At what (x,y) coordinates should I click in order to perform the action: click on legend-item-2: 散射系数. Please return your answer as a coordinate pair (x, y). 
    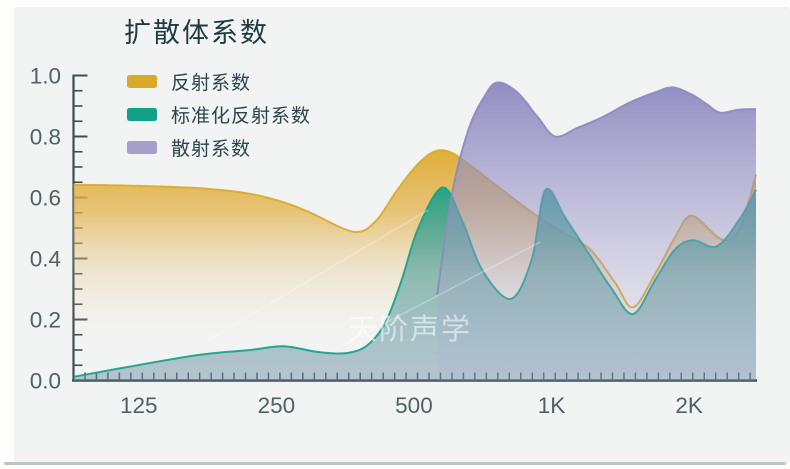
    Looking at the image, I should click on (219, 148).